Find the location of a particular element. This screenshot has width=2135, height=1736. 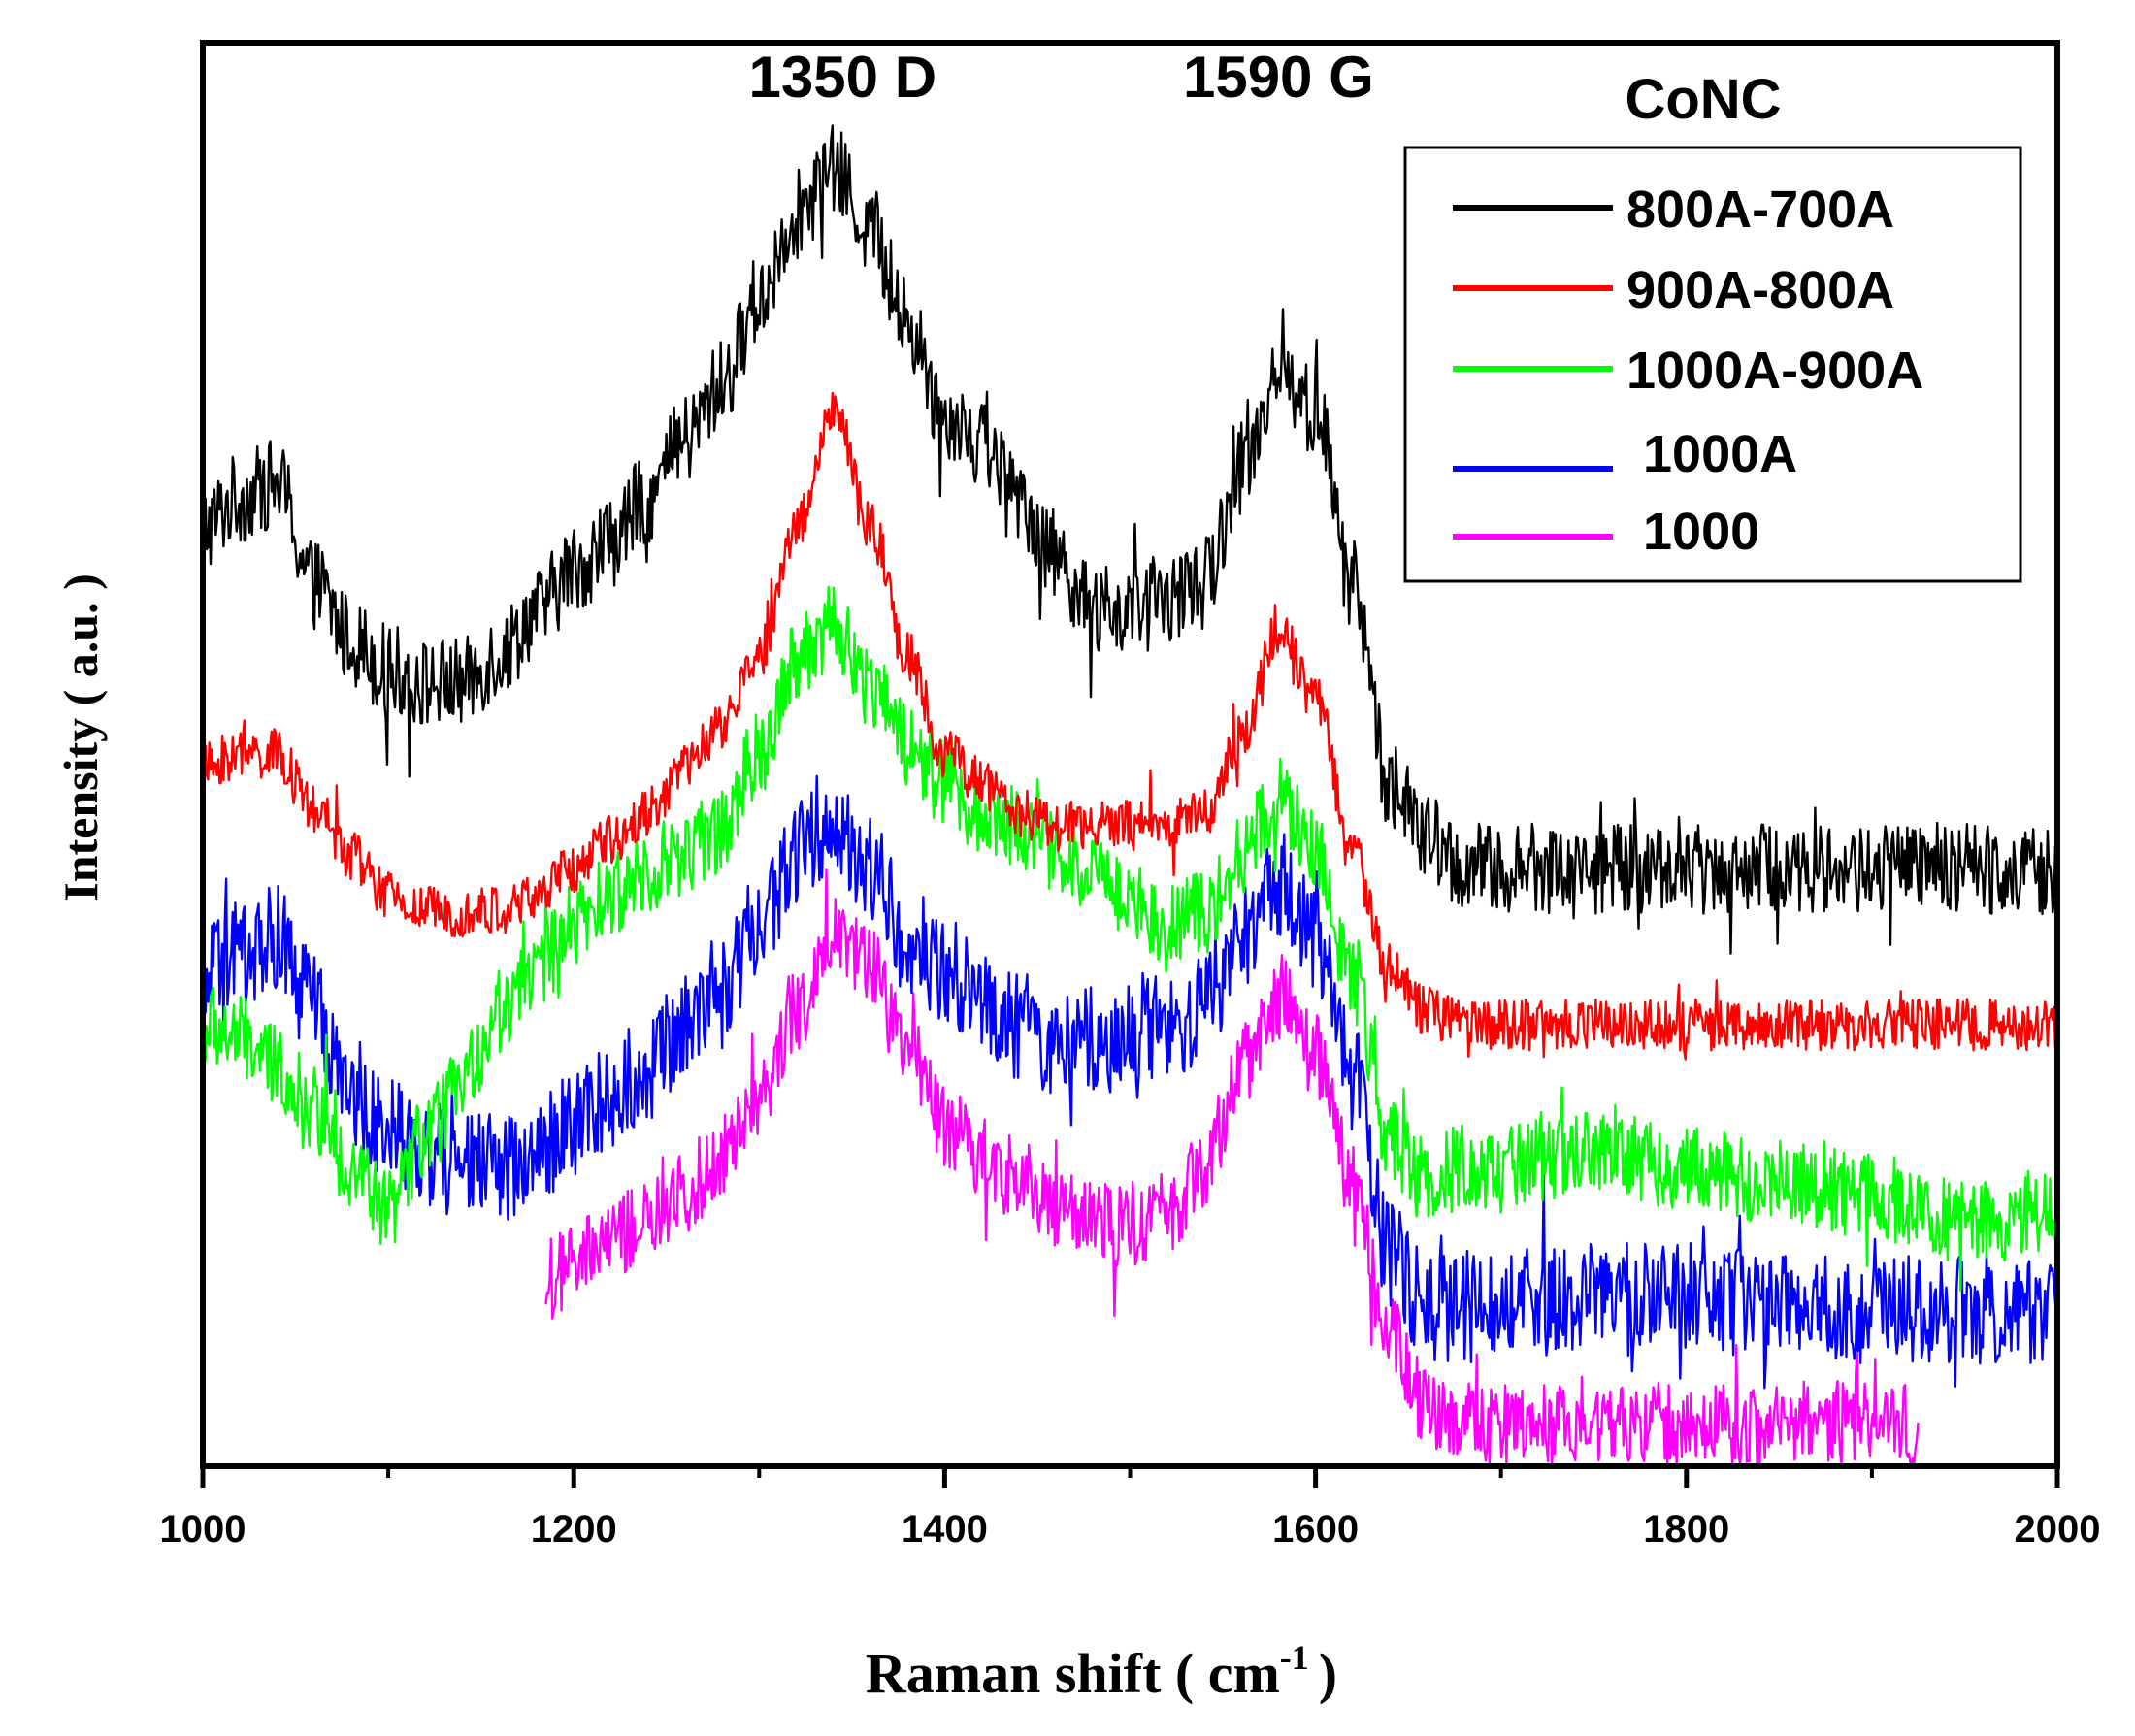

x-axis-label-superscript: -1 is located at coordinates (1294, 1657).